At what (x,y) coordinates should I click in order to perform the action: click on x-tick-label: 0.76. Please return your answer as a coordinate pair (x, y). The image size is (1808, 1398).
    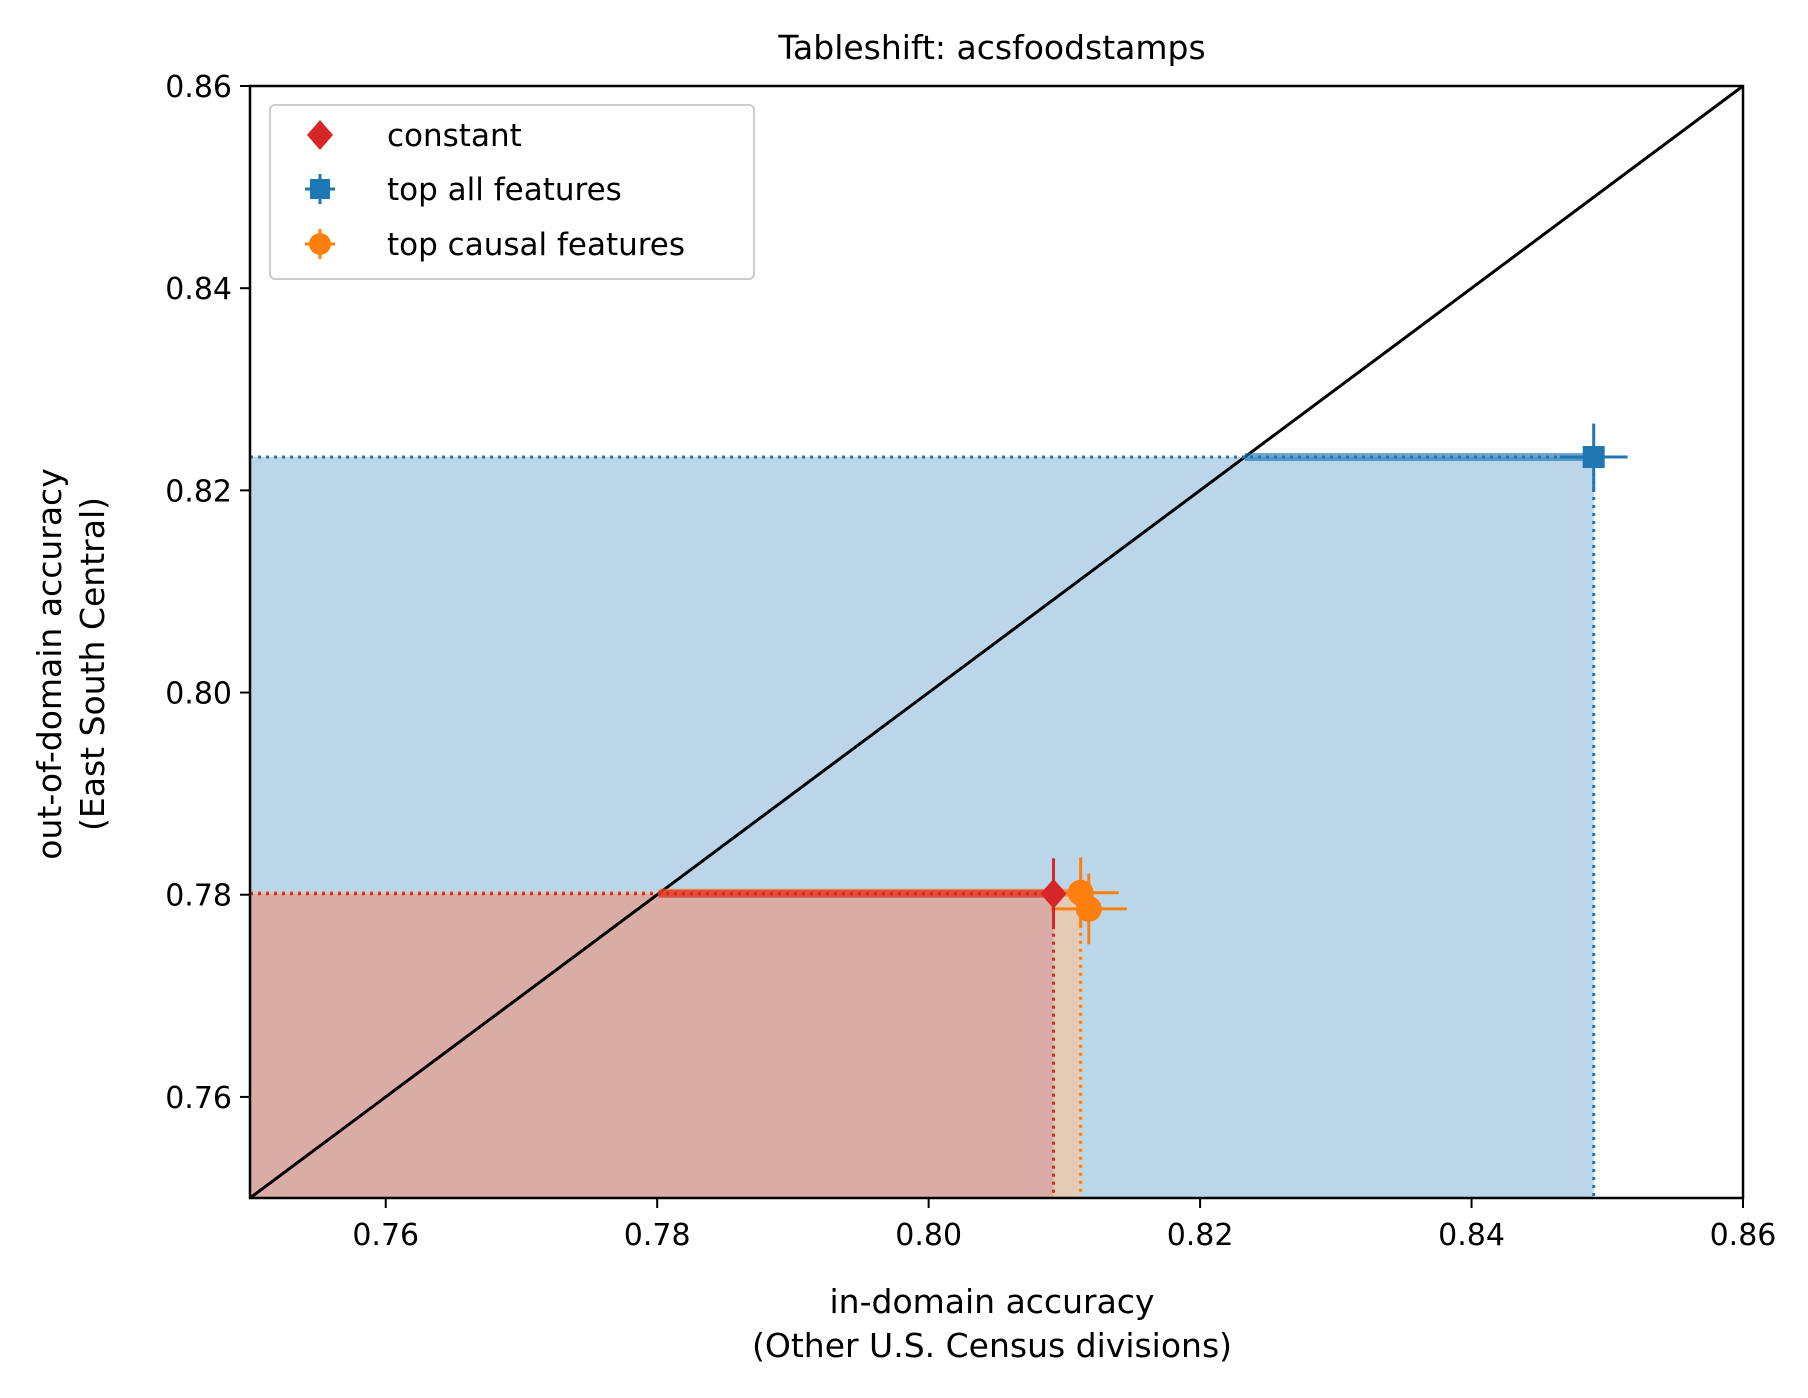
    Looking at the image, I should click on (385, 1235).